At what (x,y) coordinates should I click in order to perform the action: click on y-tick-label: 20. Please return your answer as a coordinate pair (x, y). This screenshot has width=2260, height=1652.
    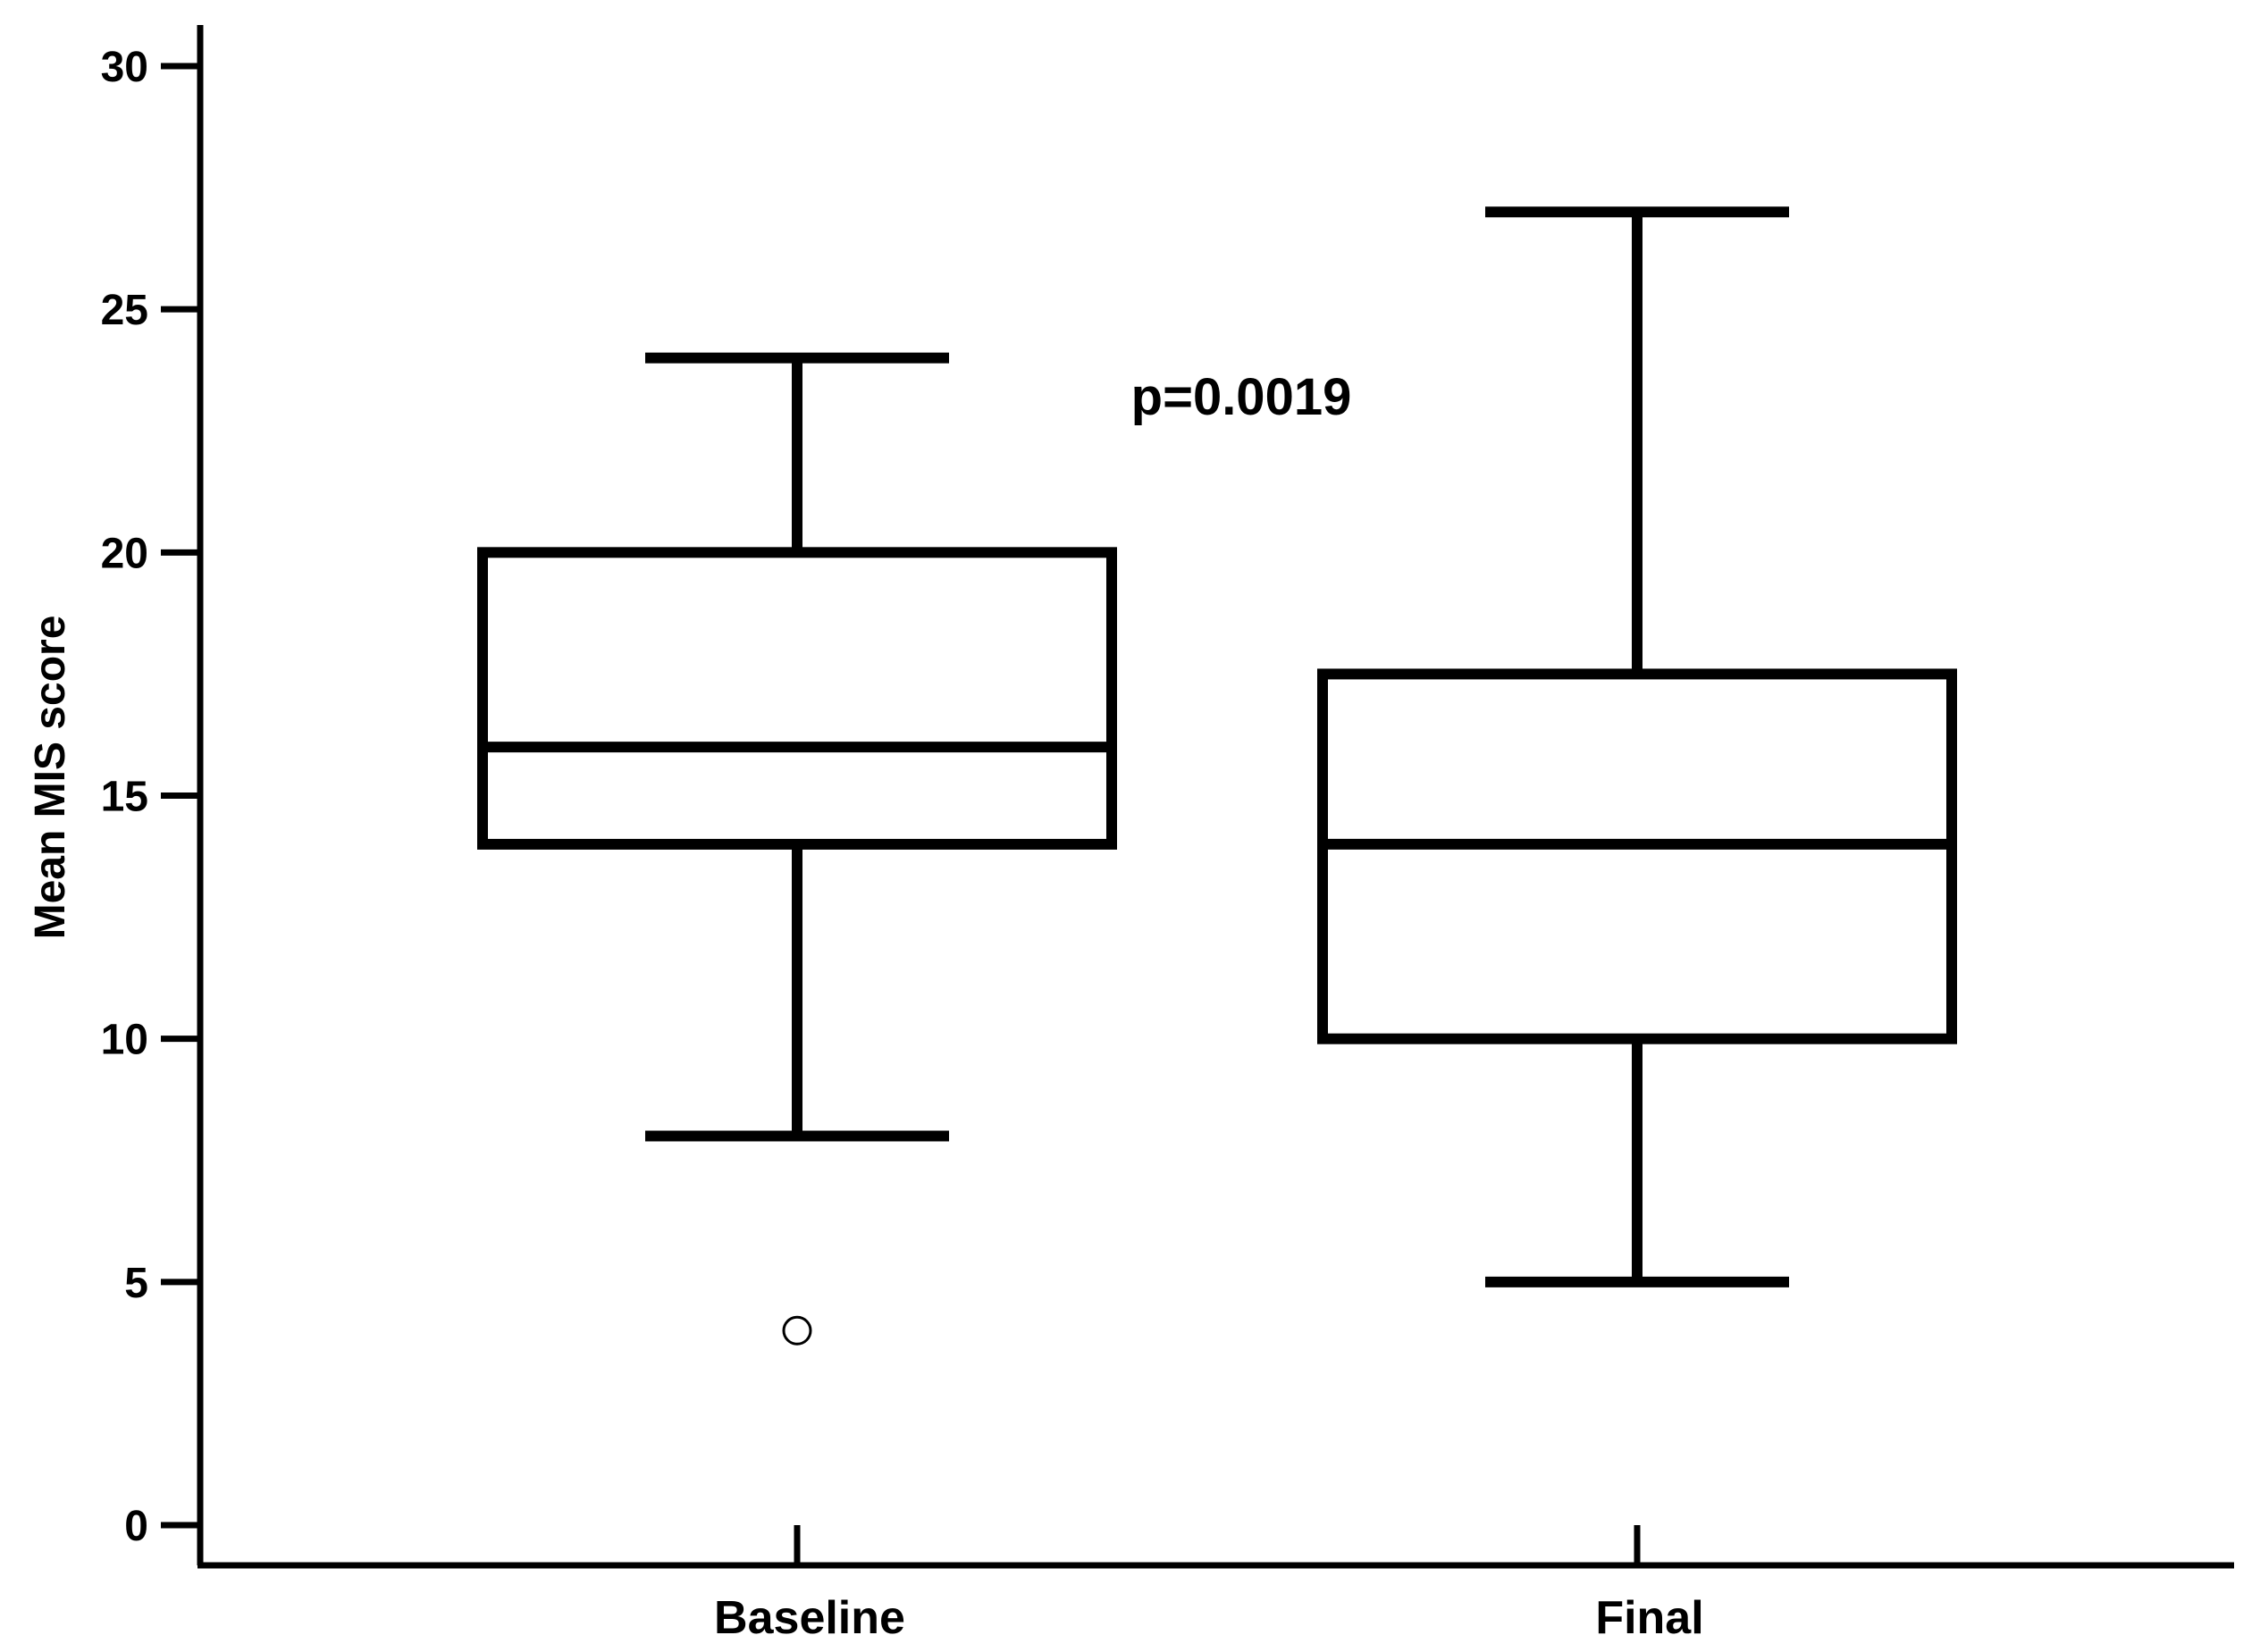
    Looking at the image, I should click on (124, 553).